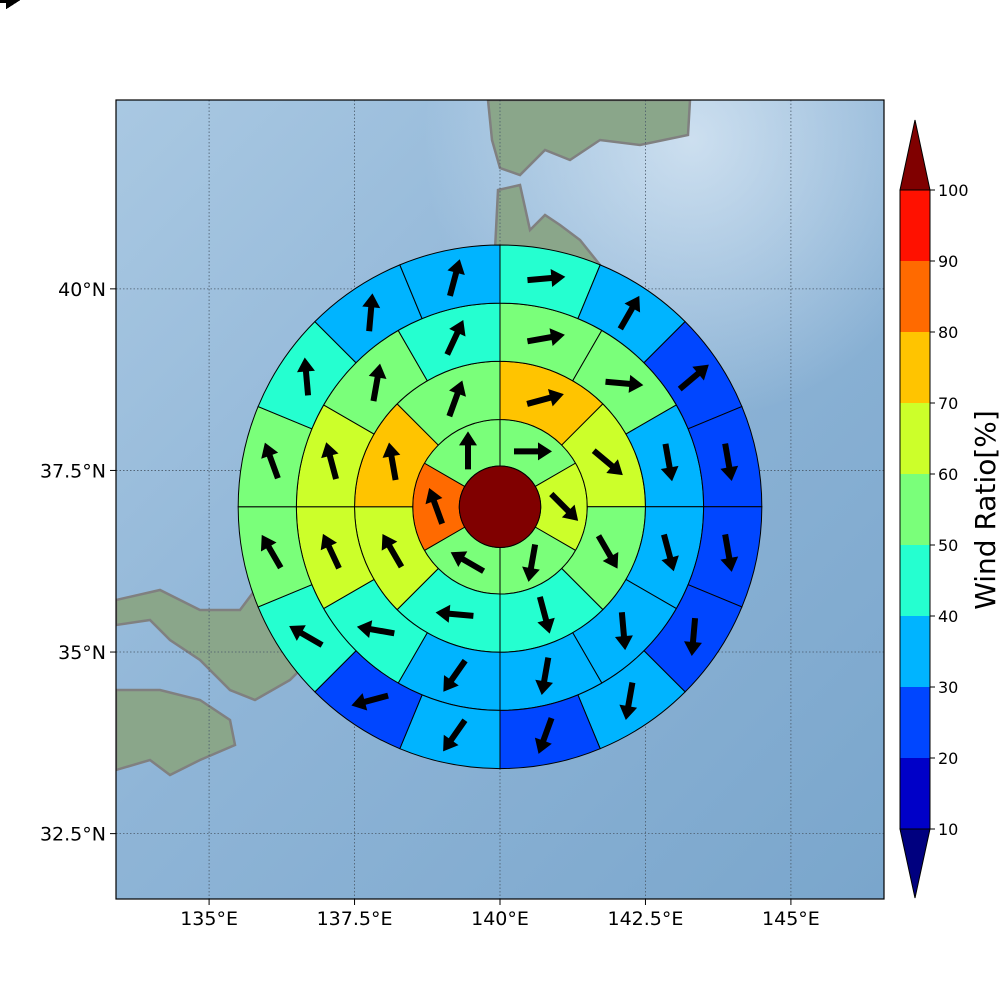  I want to click on colorbar-over-extension, so click(915, 155).